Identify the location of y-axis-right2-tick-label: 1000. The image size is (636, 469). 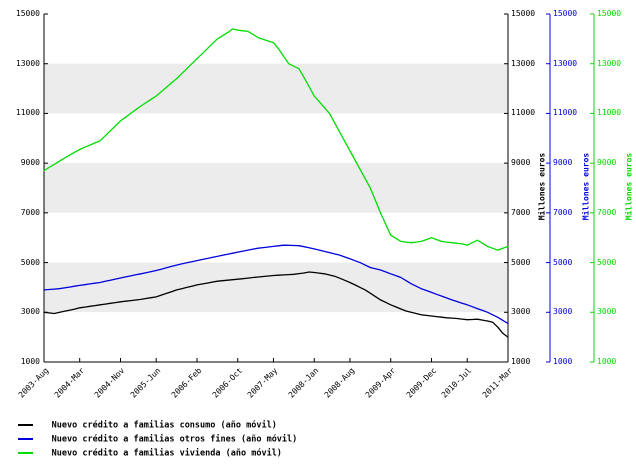
(563, 361).